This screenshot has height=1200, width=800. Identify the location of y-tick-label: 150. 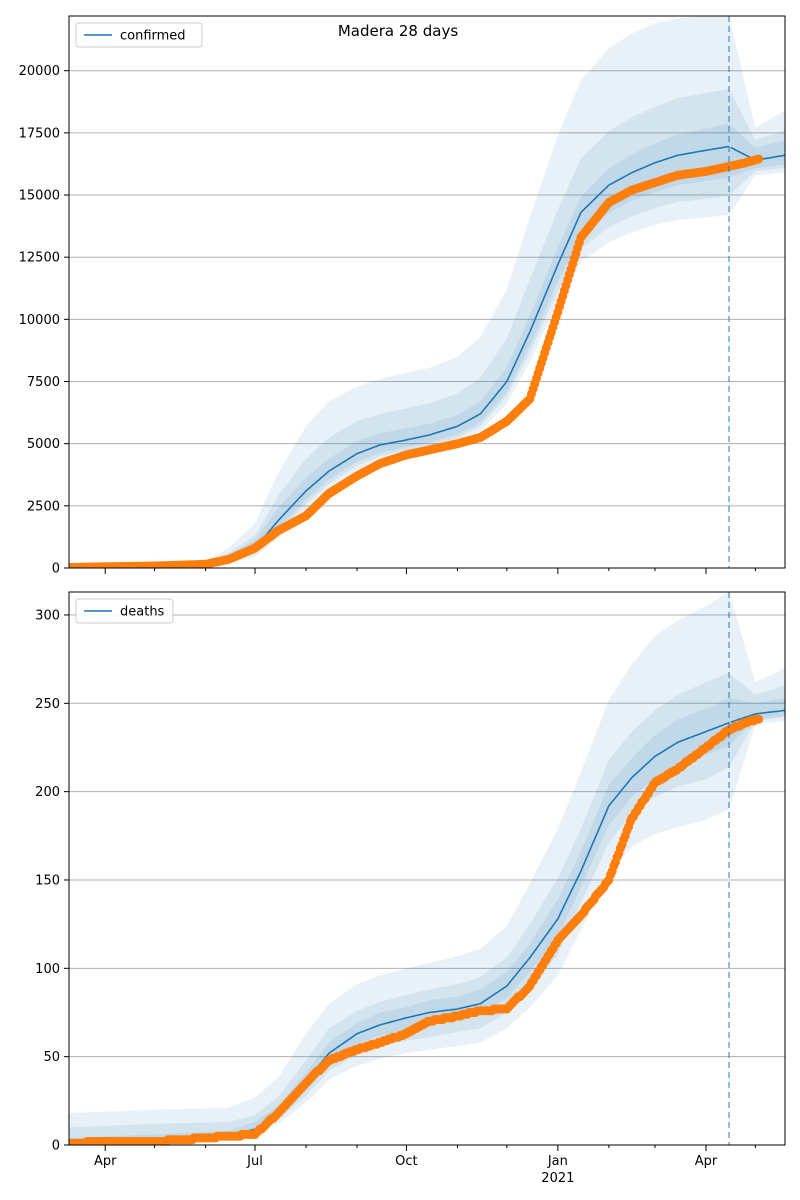
(47, 880).